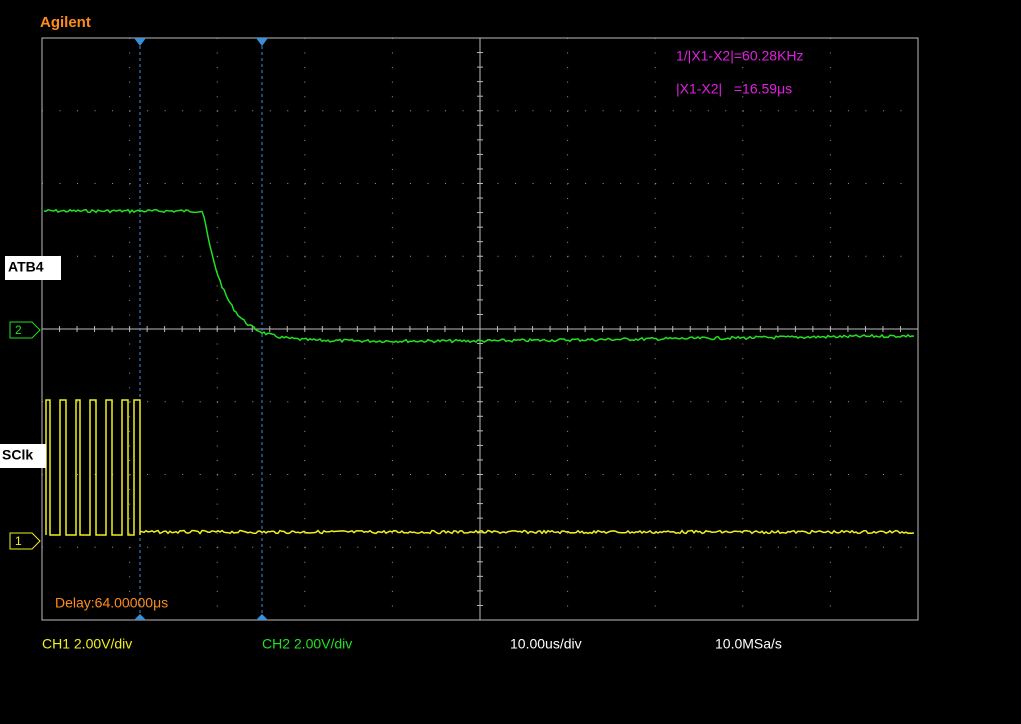  I want to click on channel-marker: 2, so click(18, 330).